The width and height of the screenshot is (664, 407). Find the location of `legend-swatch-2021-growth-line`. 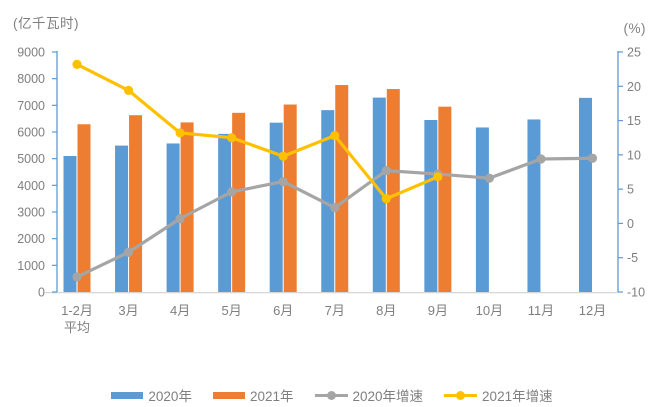

legend-swatch-2021-growth-line is located at coordinates (461, 395).